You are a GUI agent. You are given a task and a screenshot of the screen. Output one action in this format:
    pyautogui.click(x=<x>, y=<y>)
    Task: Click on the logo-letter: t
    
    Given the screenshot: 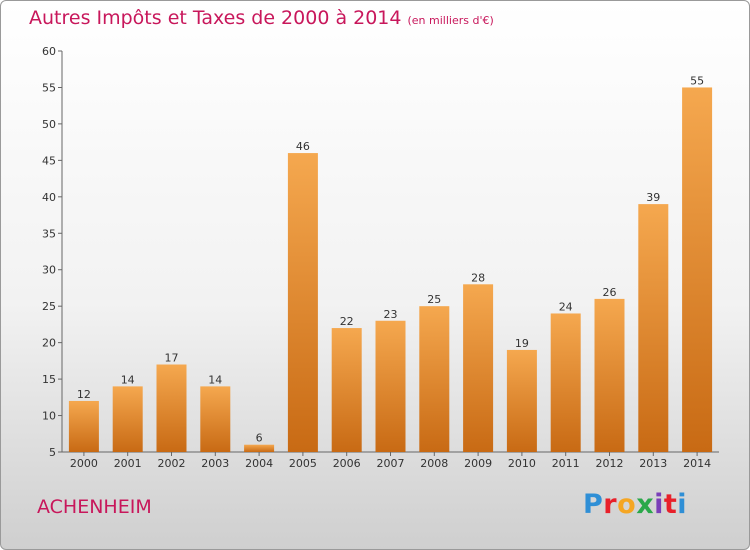 What is the action you would take?
    pyautogui.click(x=670, y=504)
    